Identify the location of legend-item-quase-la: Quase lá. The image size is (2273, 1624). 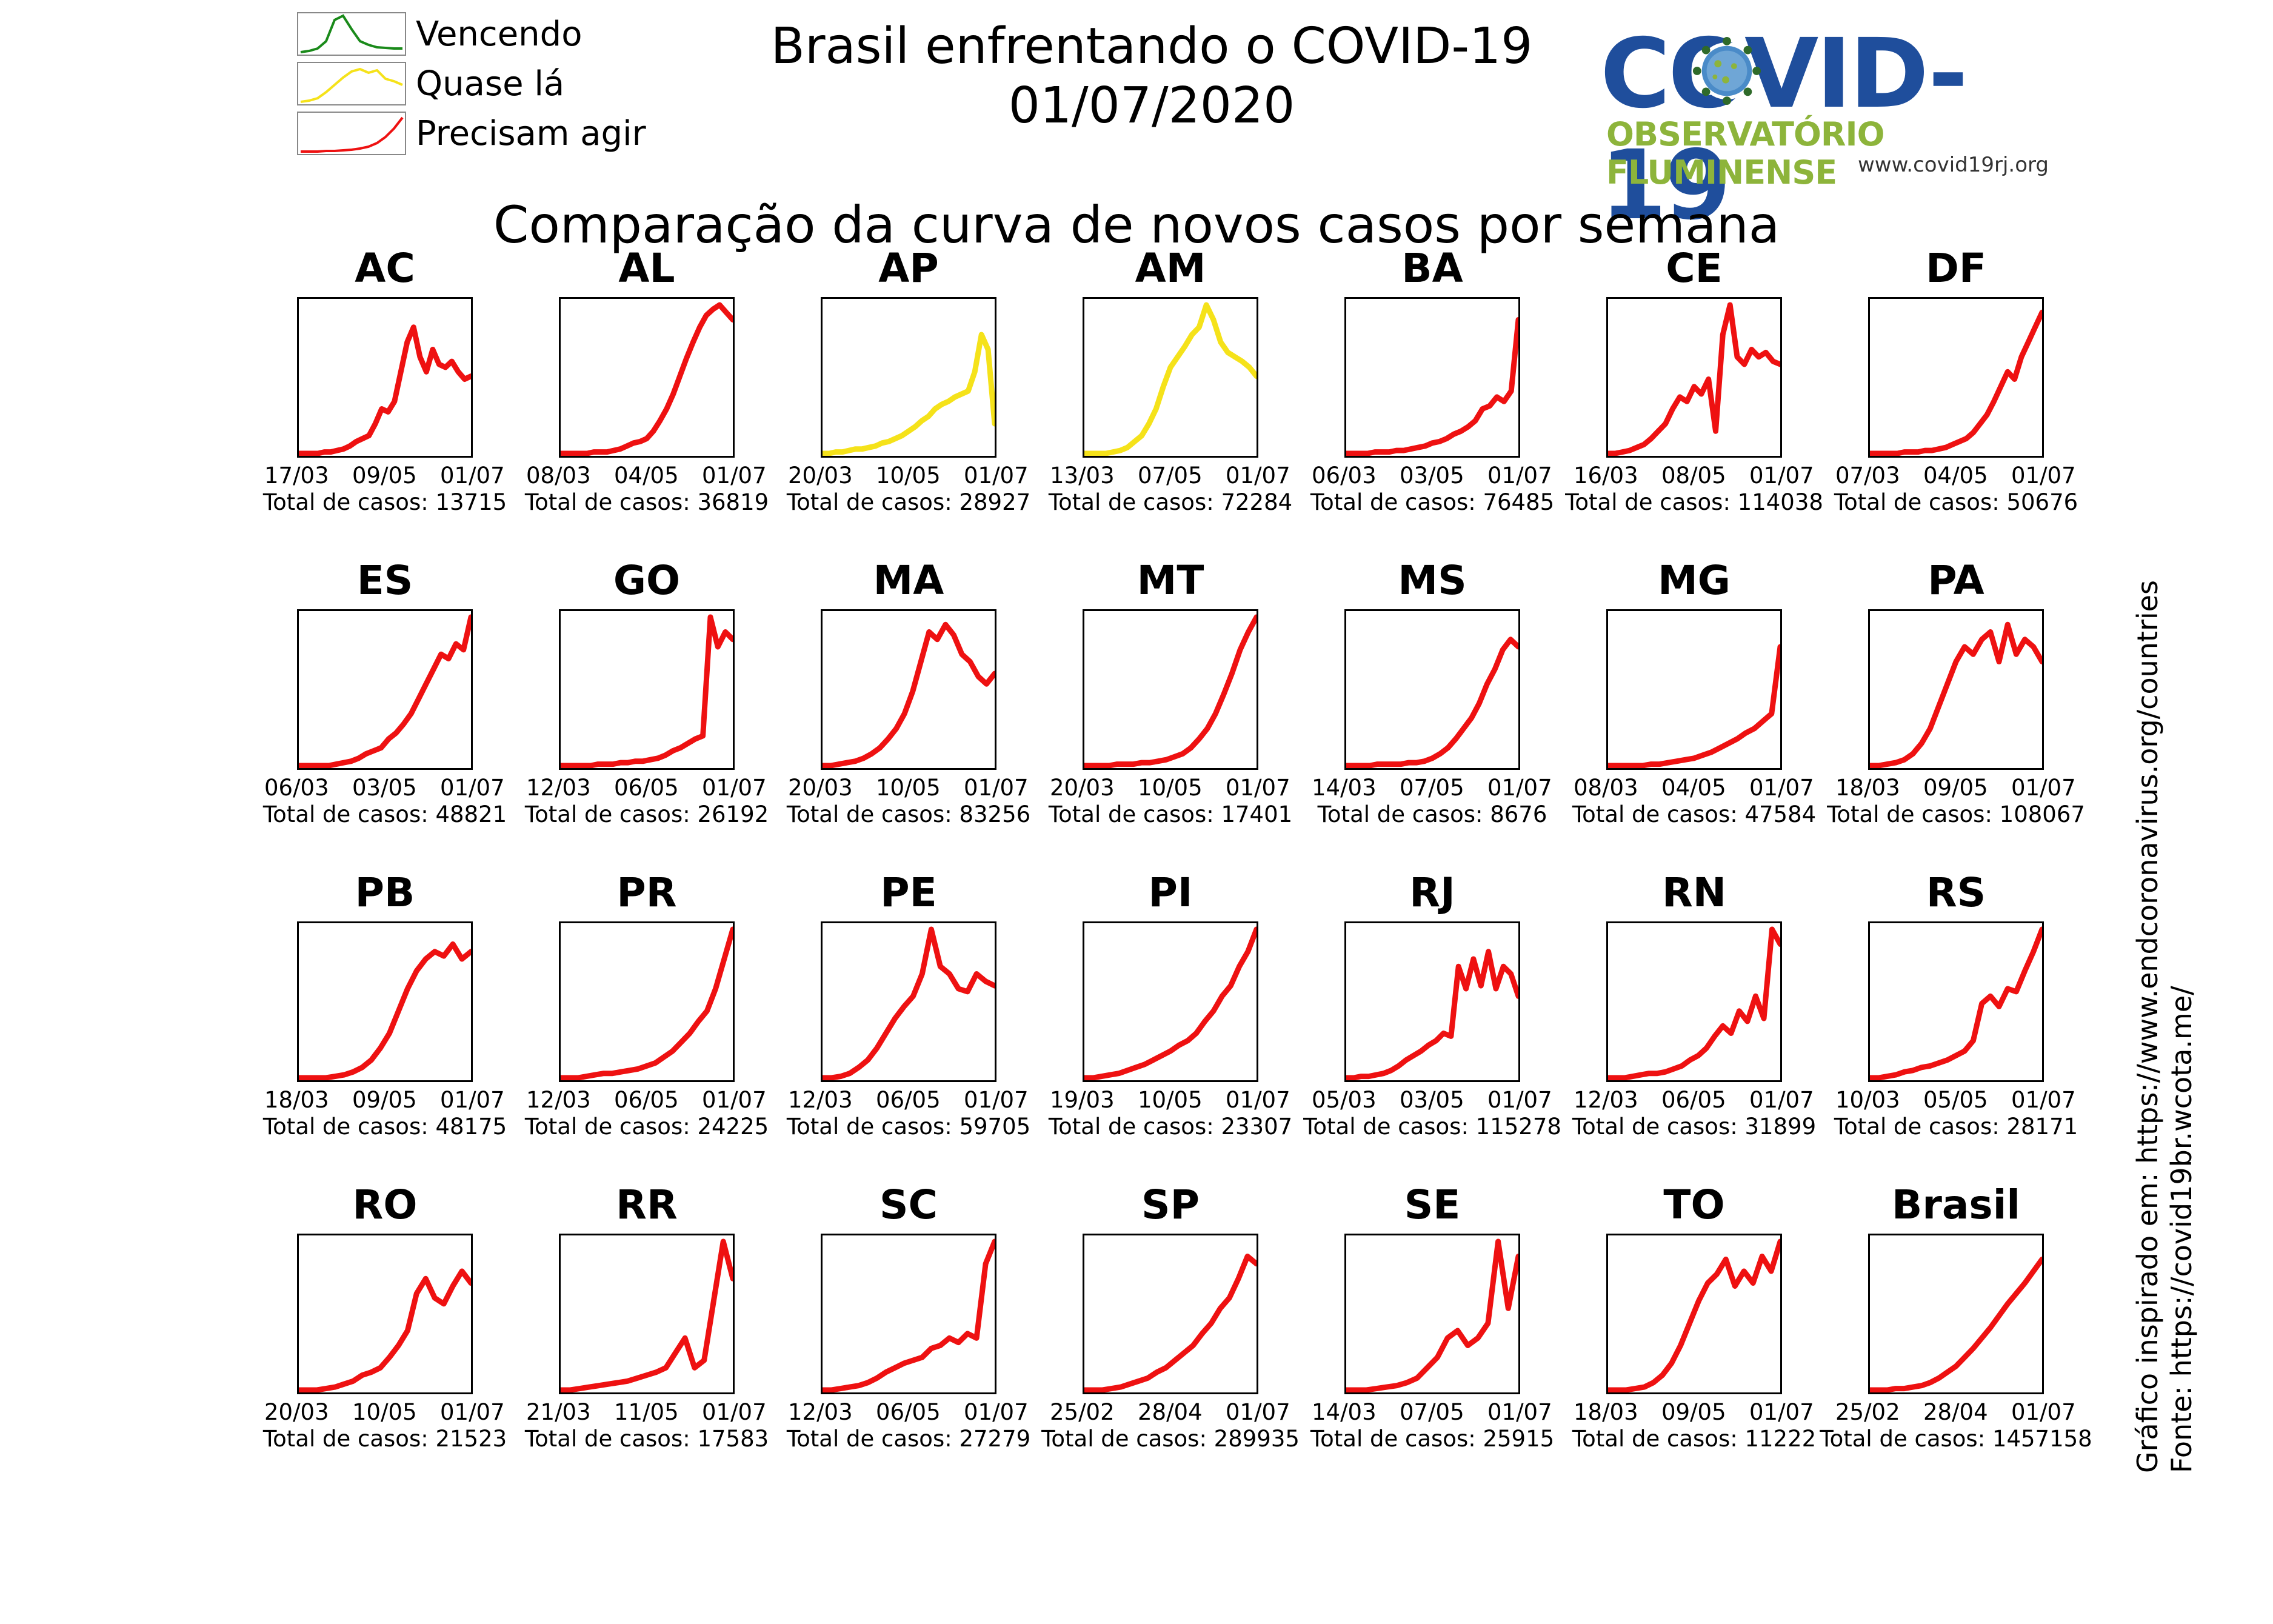
(479, 83).